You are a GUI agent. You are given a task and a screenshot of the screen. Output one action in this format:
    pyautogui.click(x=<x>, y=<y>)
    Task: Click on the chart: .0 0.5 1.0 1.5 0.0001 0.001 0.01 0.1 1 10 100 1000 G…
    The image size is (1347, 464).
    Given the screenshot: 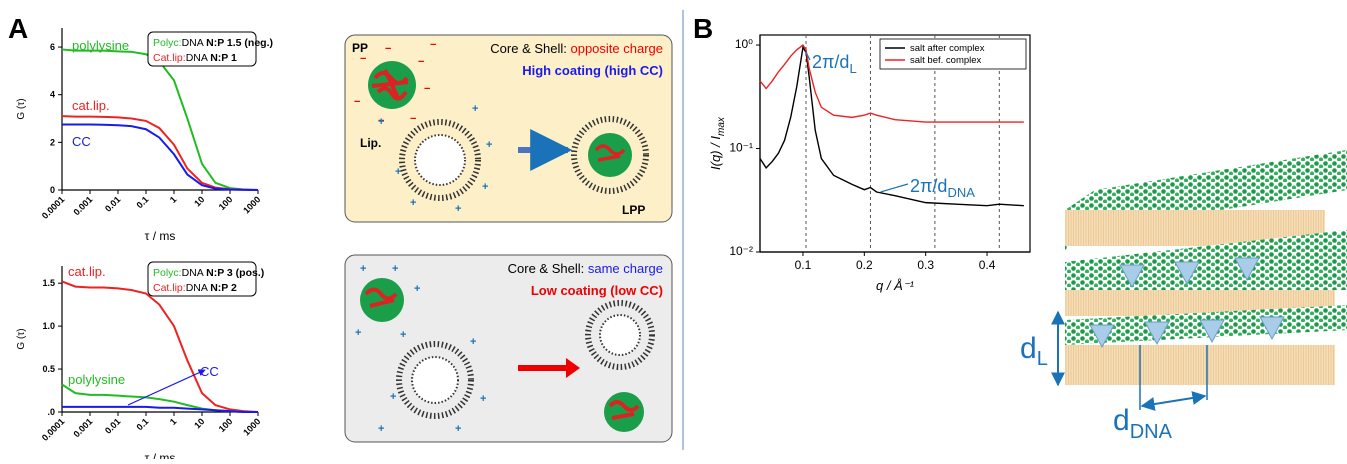 What is the action you would take?
    pyautogui.click(x=140, y=362)
    